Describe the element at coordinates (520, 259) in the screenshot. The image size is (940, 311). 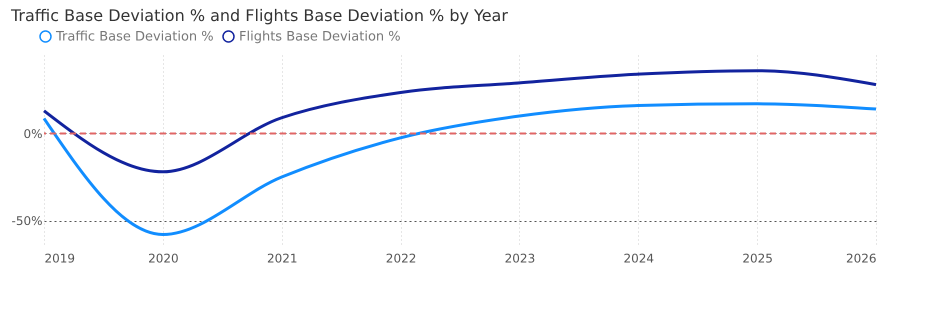
I see `x-tick-label: 2023` at that location.